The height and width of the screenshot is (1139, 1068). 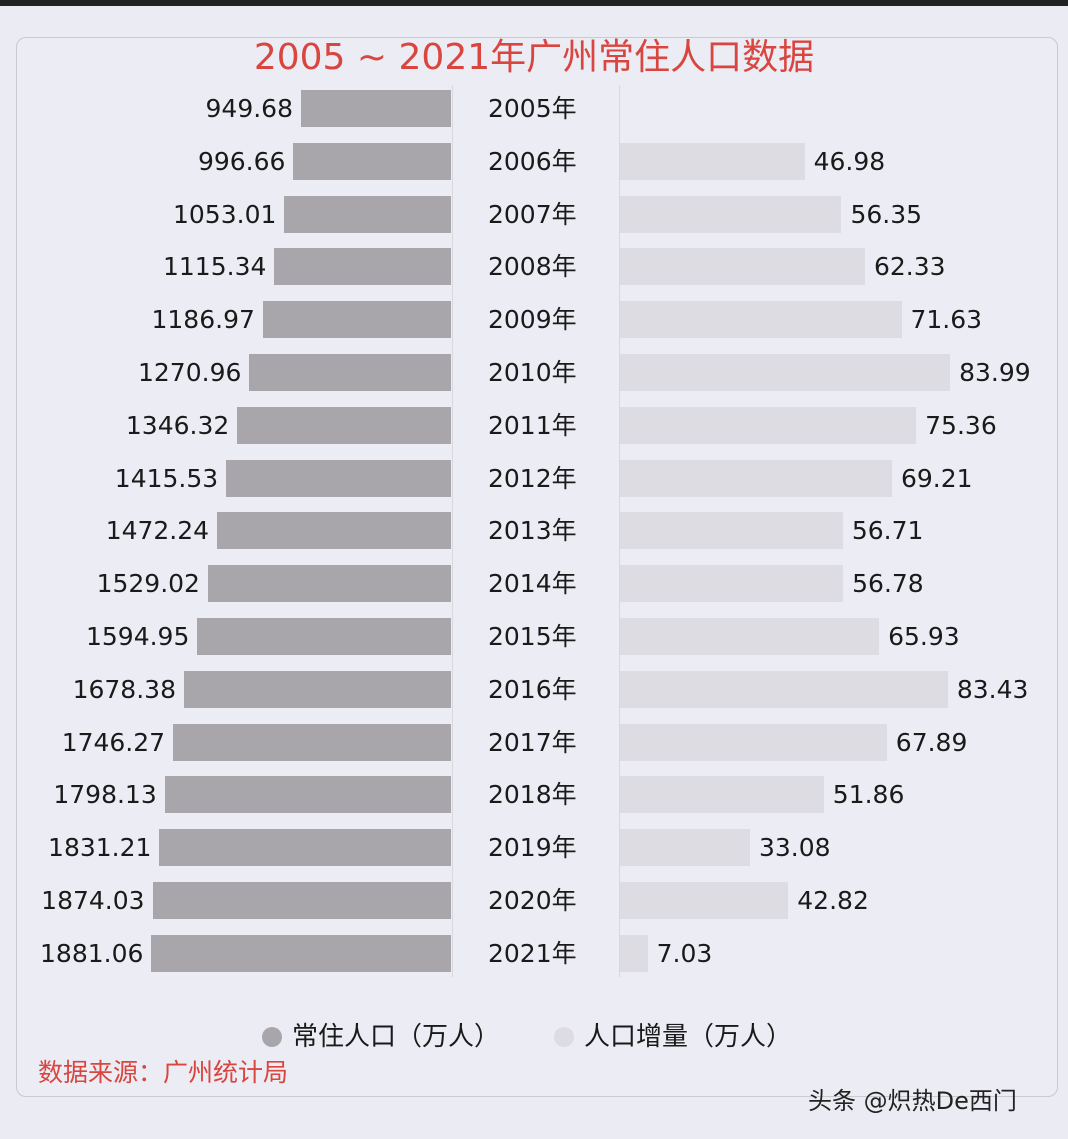 I want to click on year-label: 2020年, so click(x=532, y=900).